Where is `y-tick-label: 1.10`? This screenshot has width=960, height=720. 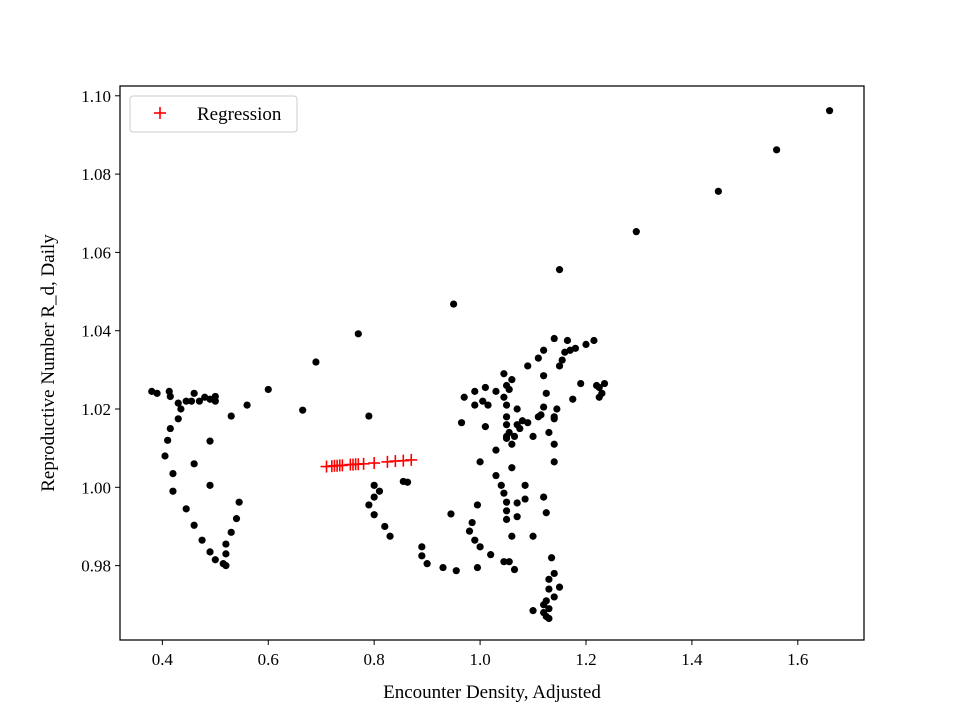 y-tick-label: 1.10 is located at coordinates (96, 96).